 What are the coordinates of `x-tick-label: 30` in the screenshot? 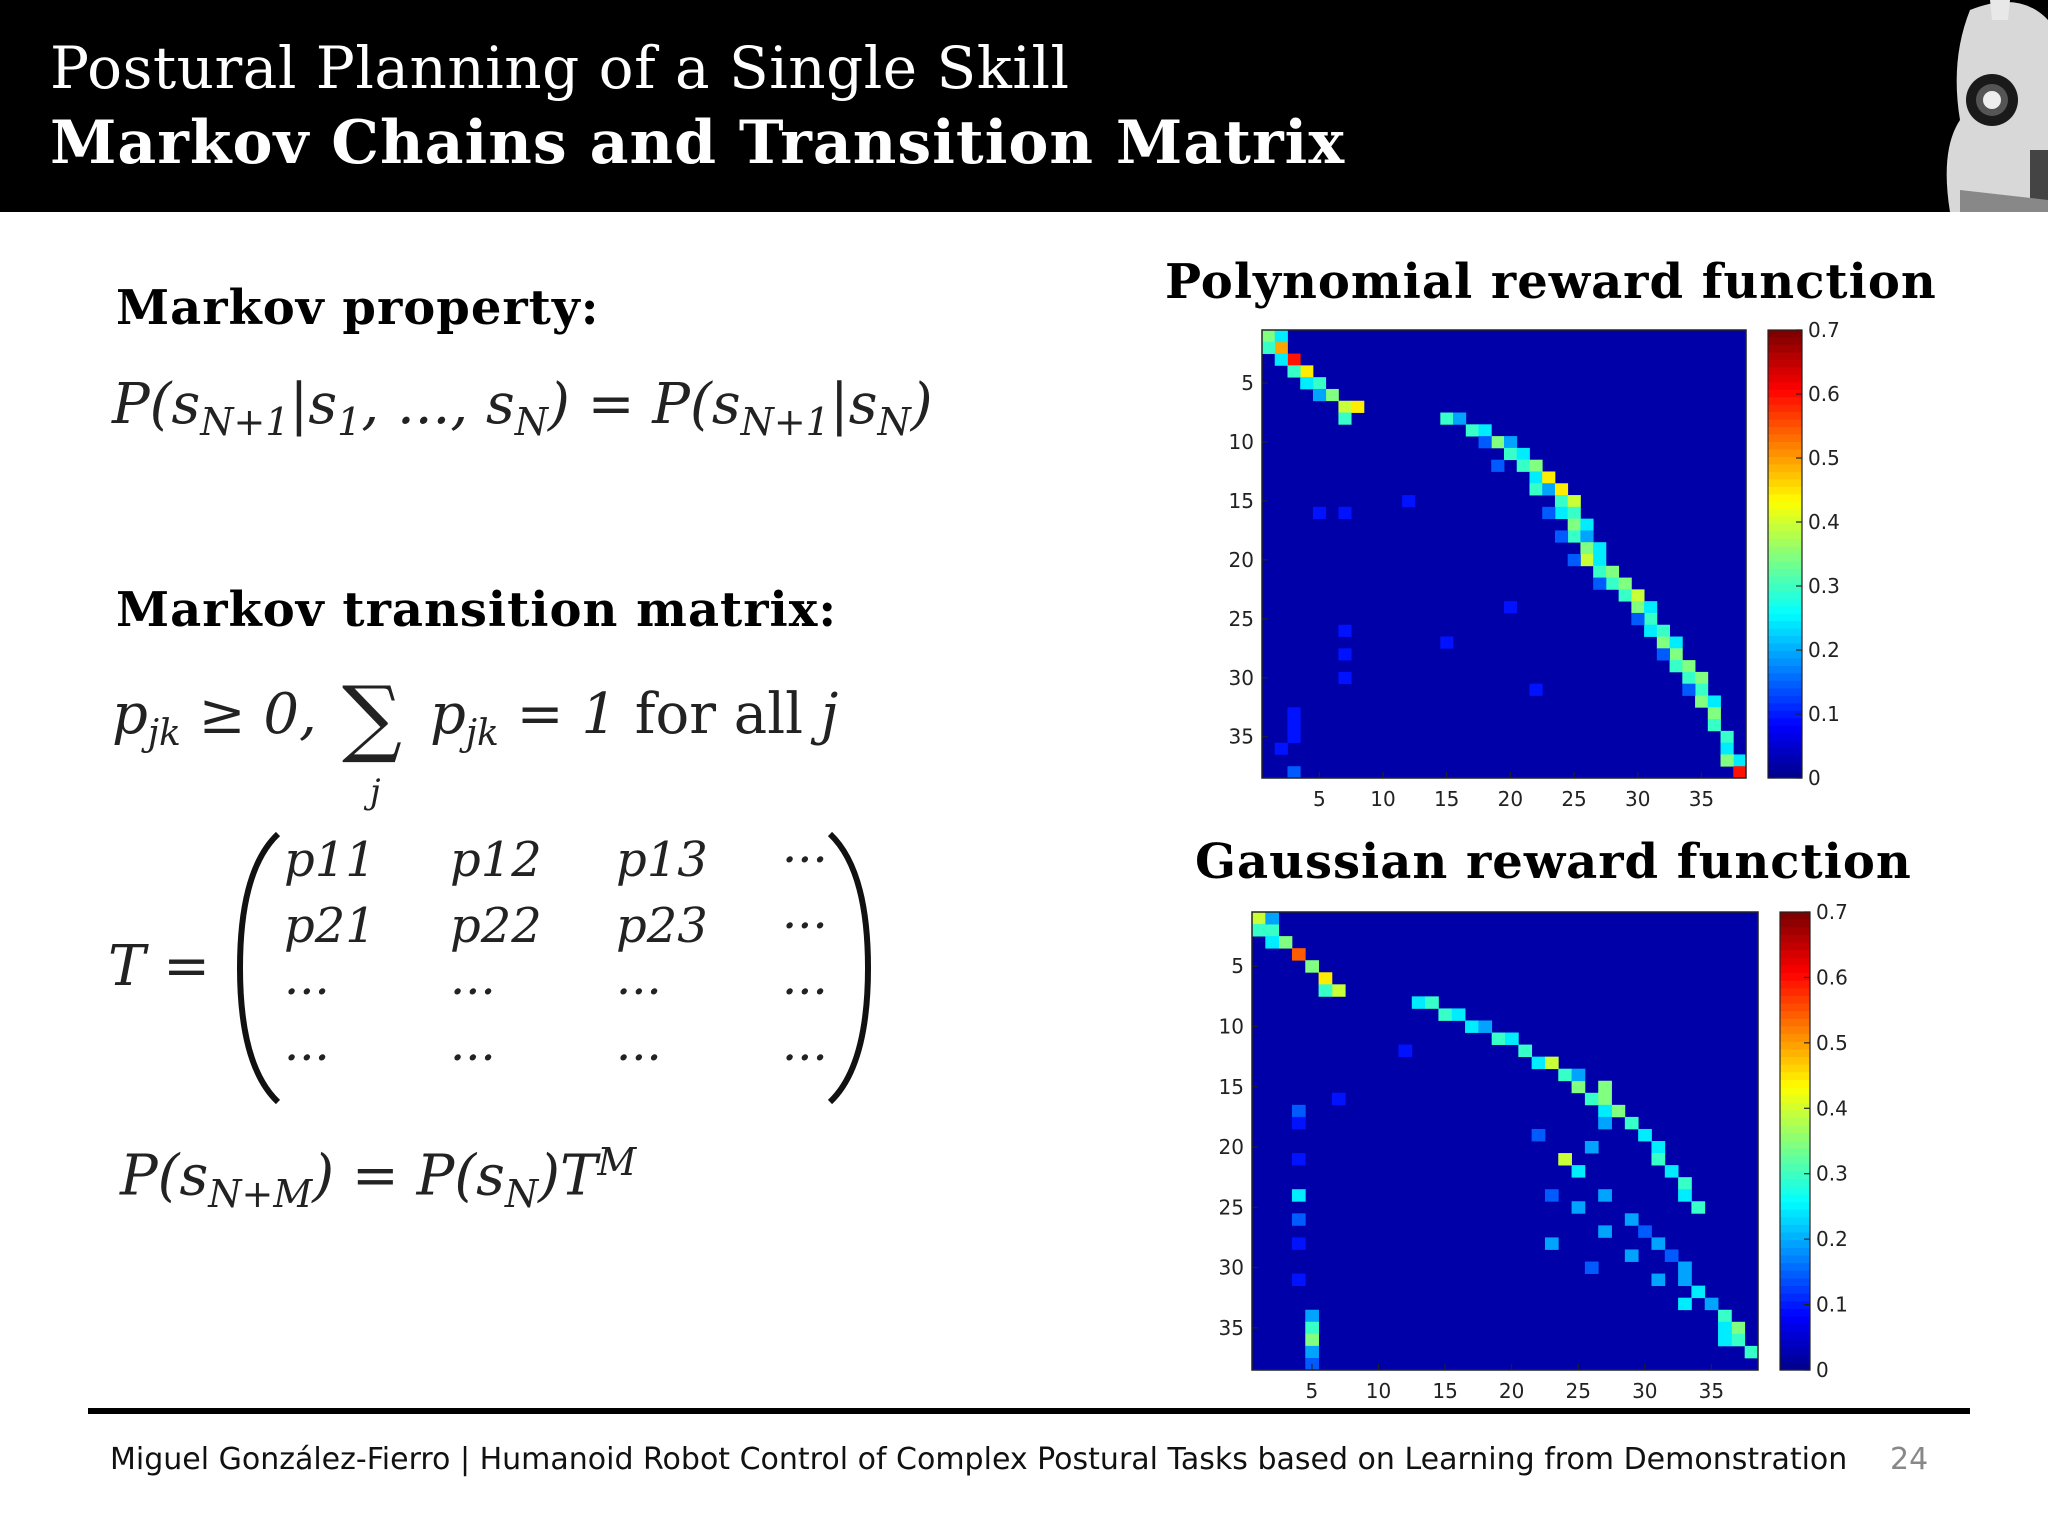 It's located at (1637, 799).